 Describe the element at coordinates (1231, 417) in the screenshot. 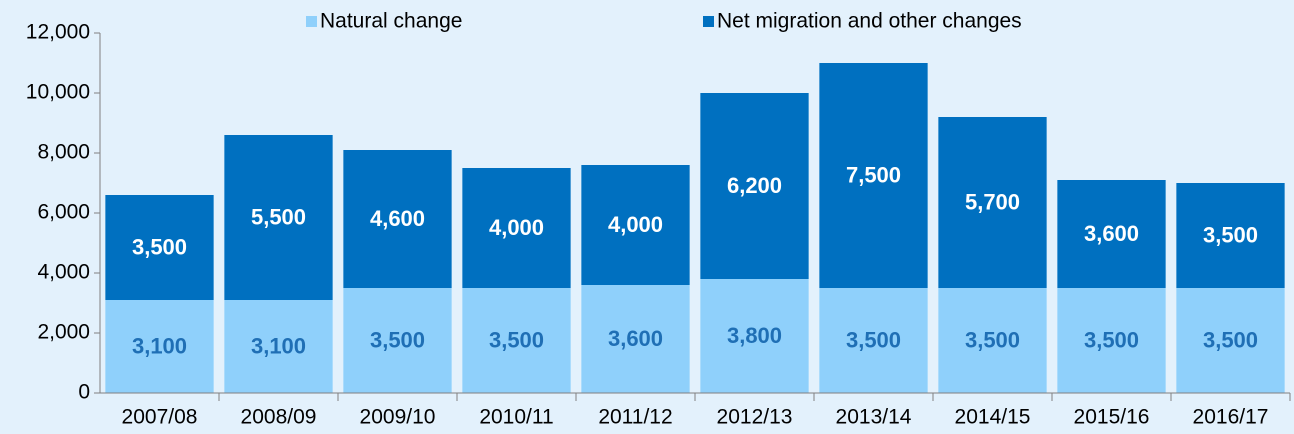

I see `x-tick-label: 2016/17` at that location.